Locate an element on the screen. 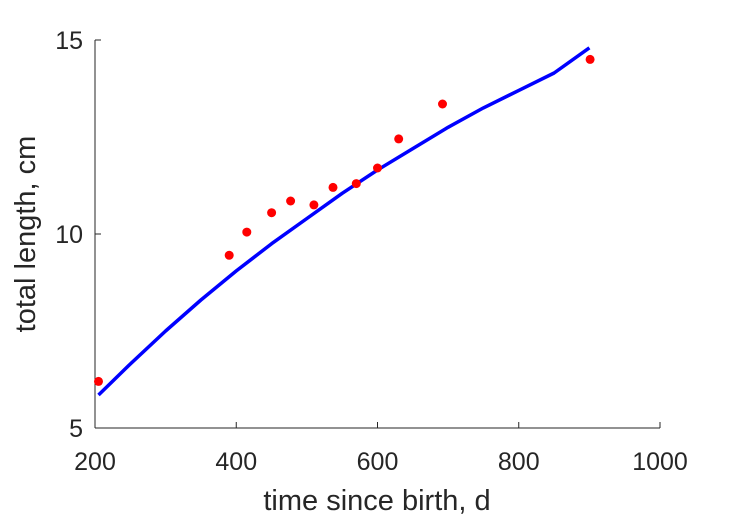 Image resolution: width=729 pixels, height=521 pixels. x-tick-label: 400 is located at coordinates (236, 462).